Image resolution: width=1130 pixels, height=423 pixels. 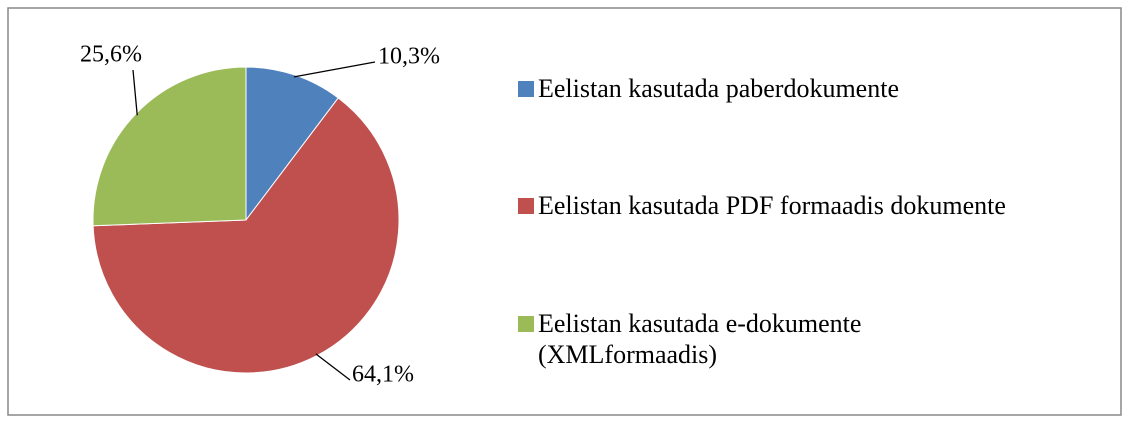 What do you see at coordinates (111, 55) in the screenshot?
I see `data-label: 25,6%` at bounding box center [111, 55].